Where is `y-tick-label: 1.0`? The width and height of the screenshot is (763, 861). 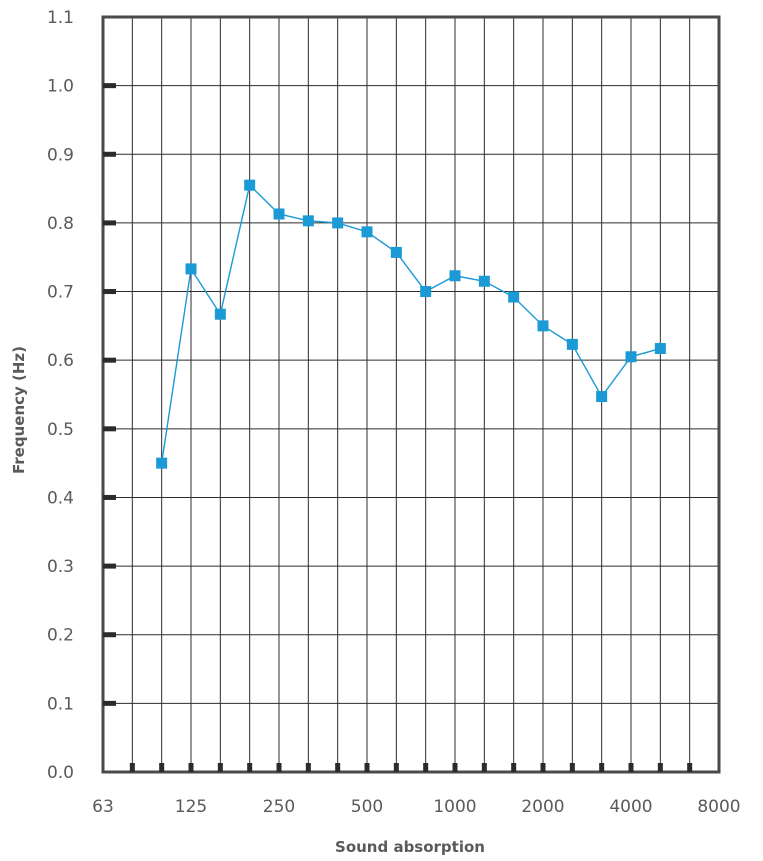 y-tick-label: 1.0 is located at coordinates (60, 87).